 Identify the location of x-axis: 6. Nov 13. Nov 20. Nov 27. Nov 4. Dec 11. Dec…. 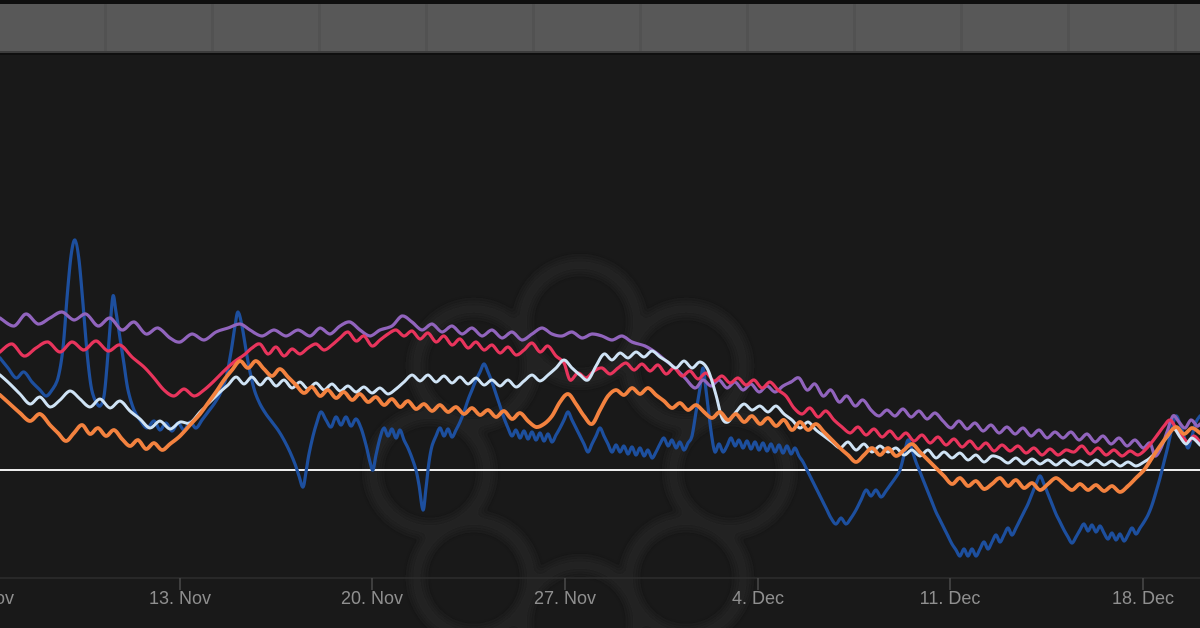
(600, 592).